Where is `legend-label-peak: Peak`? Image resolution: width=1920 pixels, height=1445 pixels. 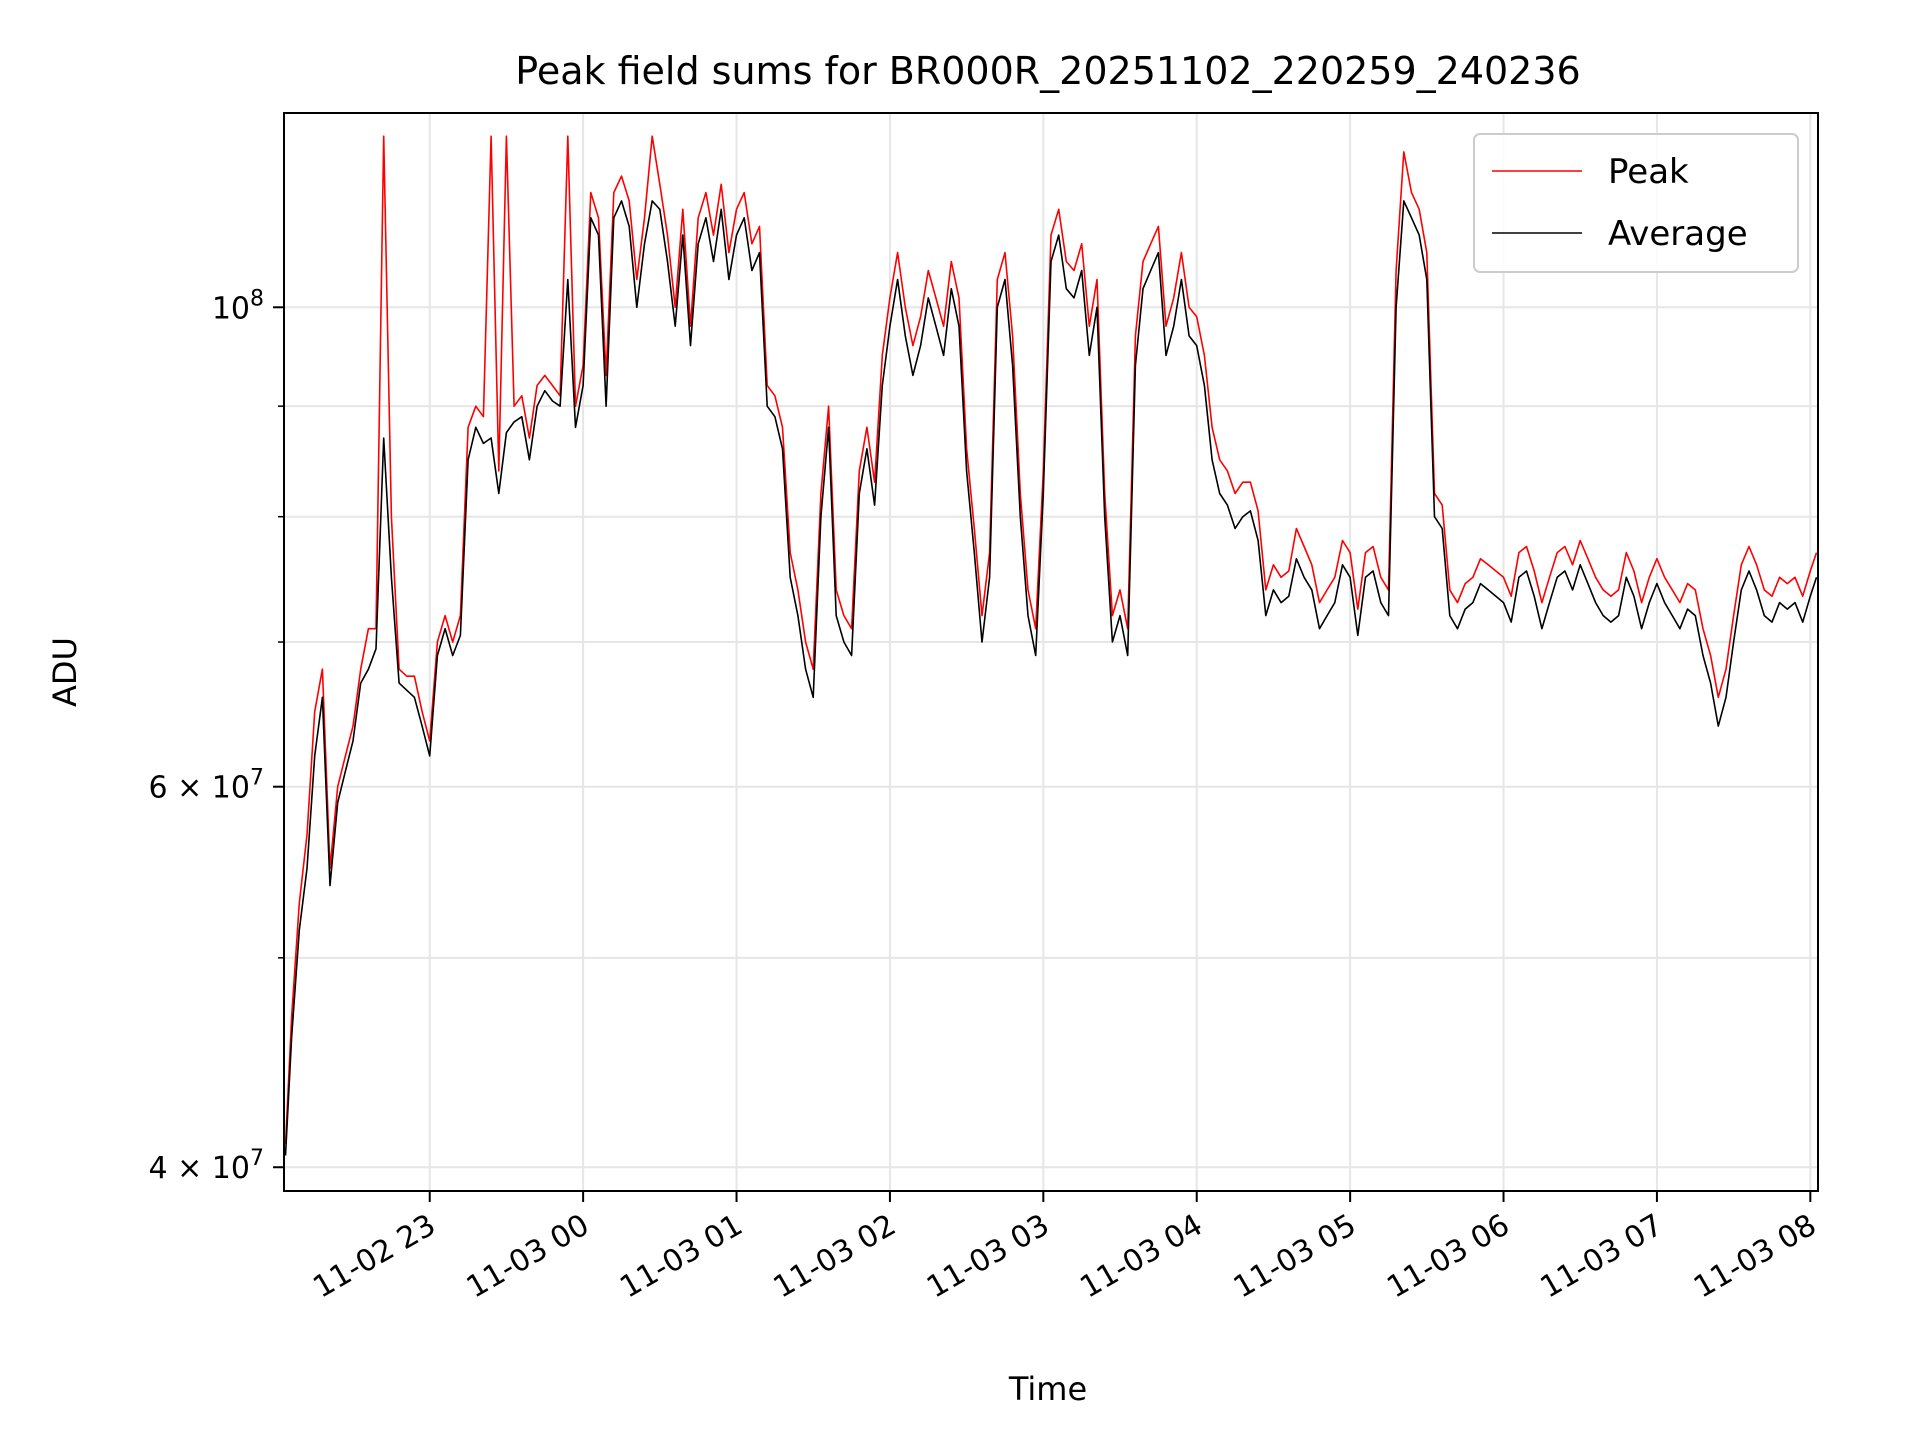 legend-label-peak: Peak is located at coordinates (1648, 172).